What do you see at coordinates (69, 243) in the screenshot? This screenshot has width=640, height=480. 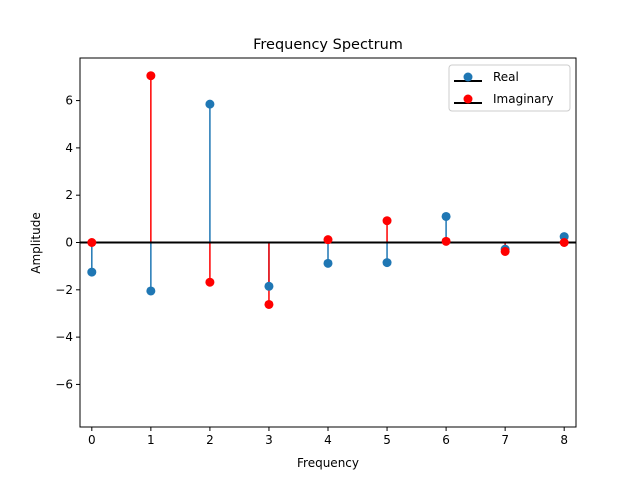 I see `y-tick-label-0: 0` at bounding box center [69, 243].